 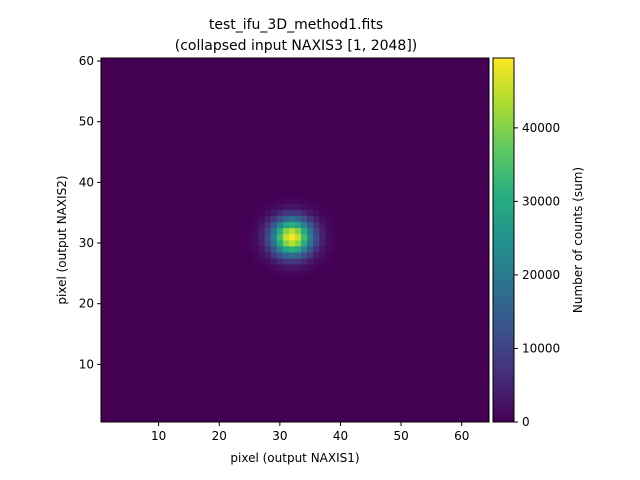 I want to click on colorbar-tick-label: 20000, so click(x=541, y=275).